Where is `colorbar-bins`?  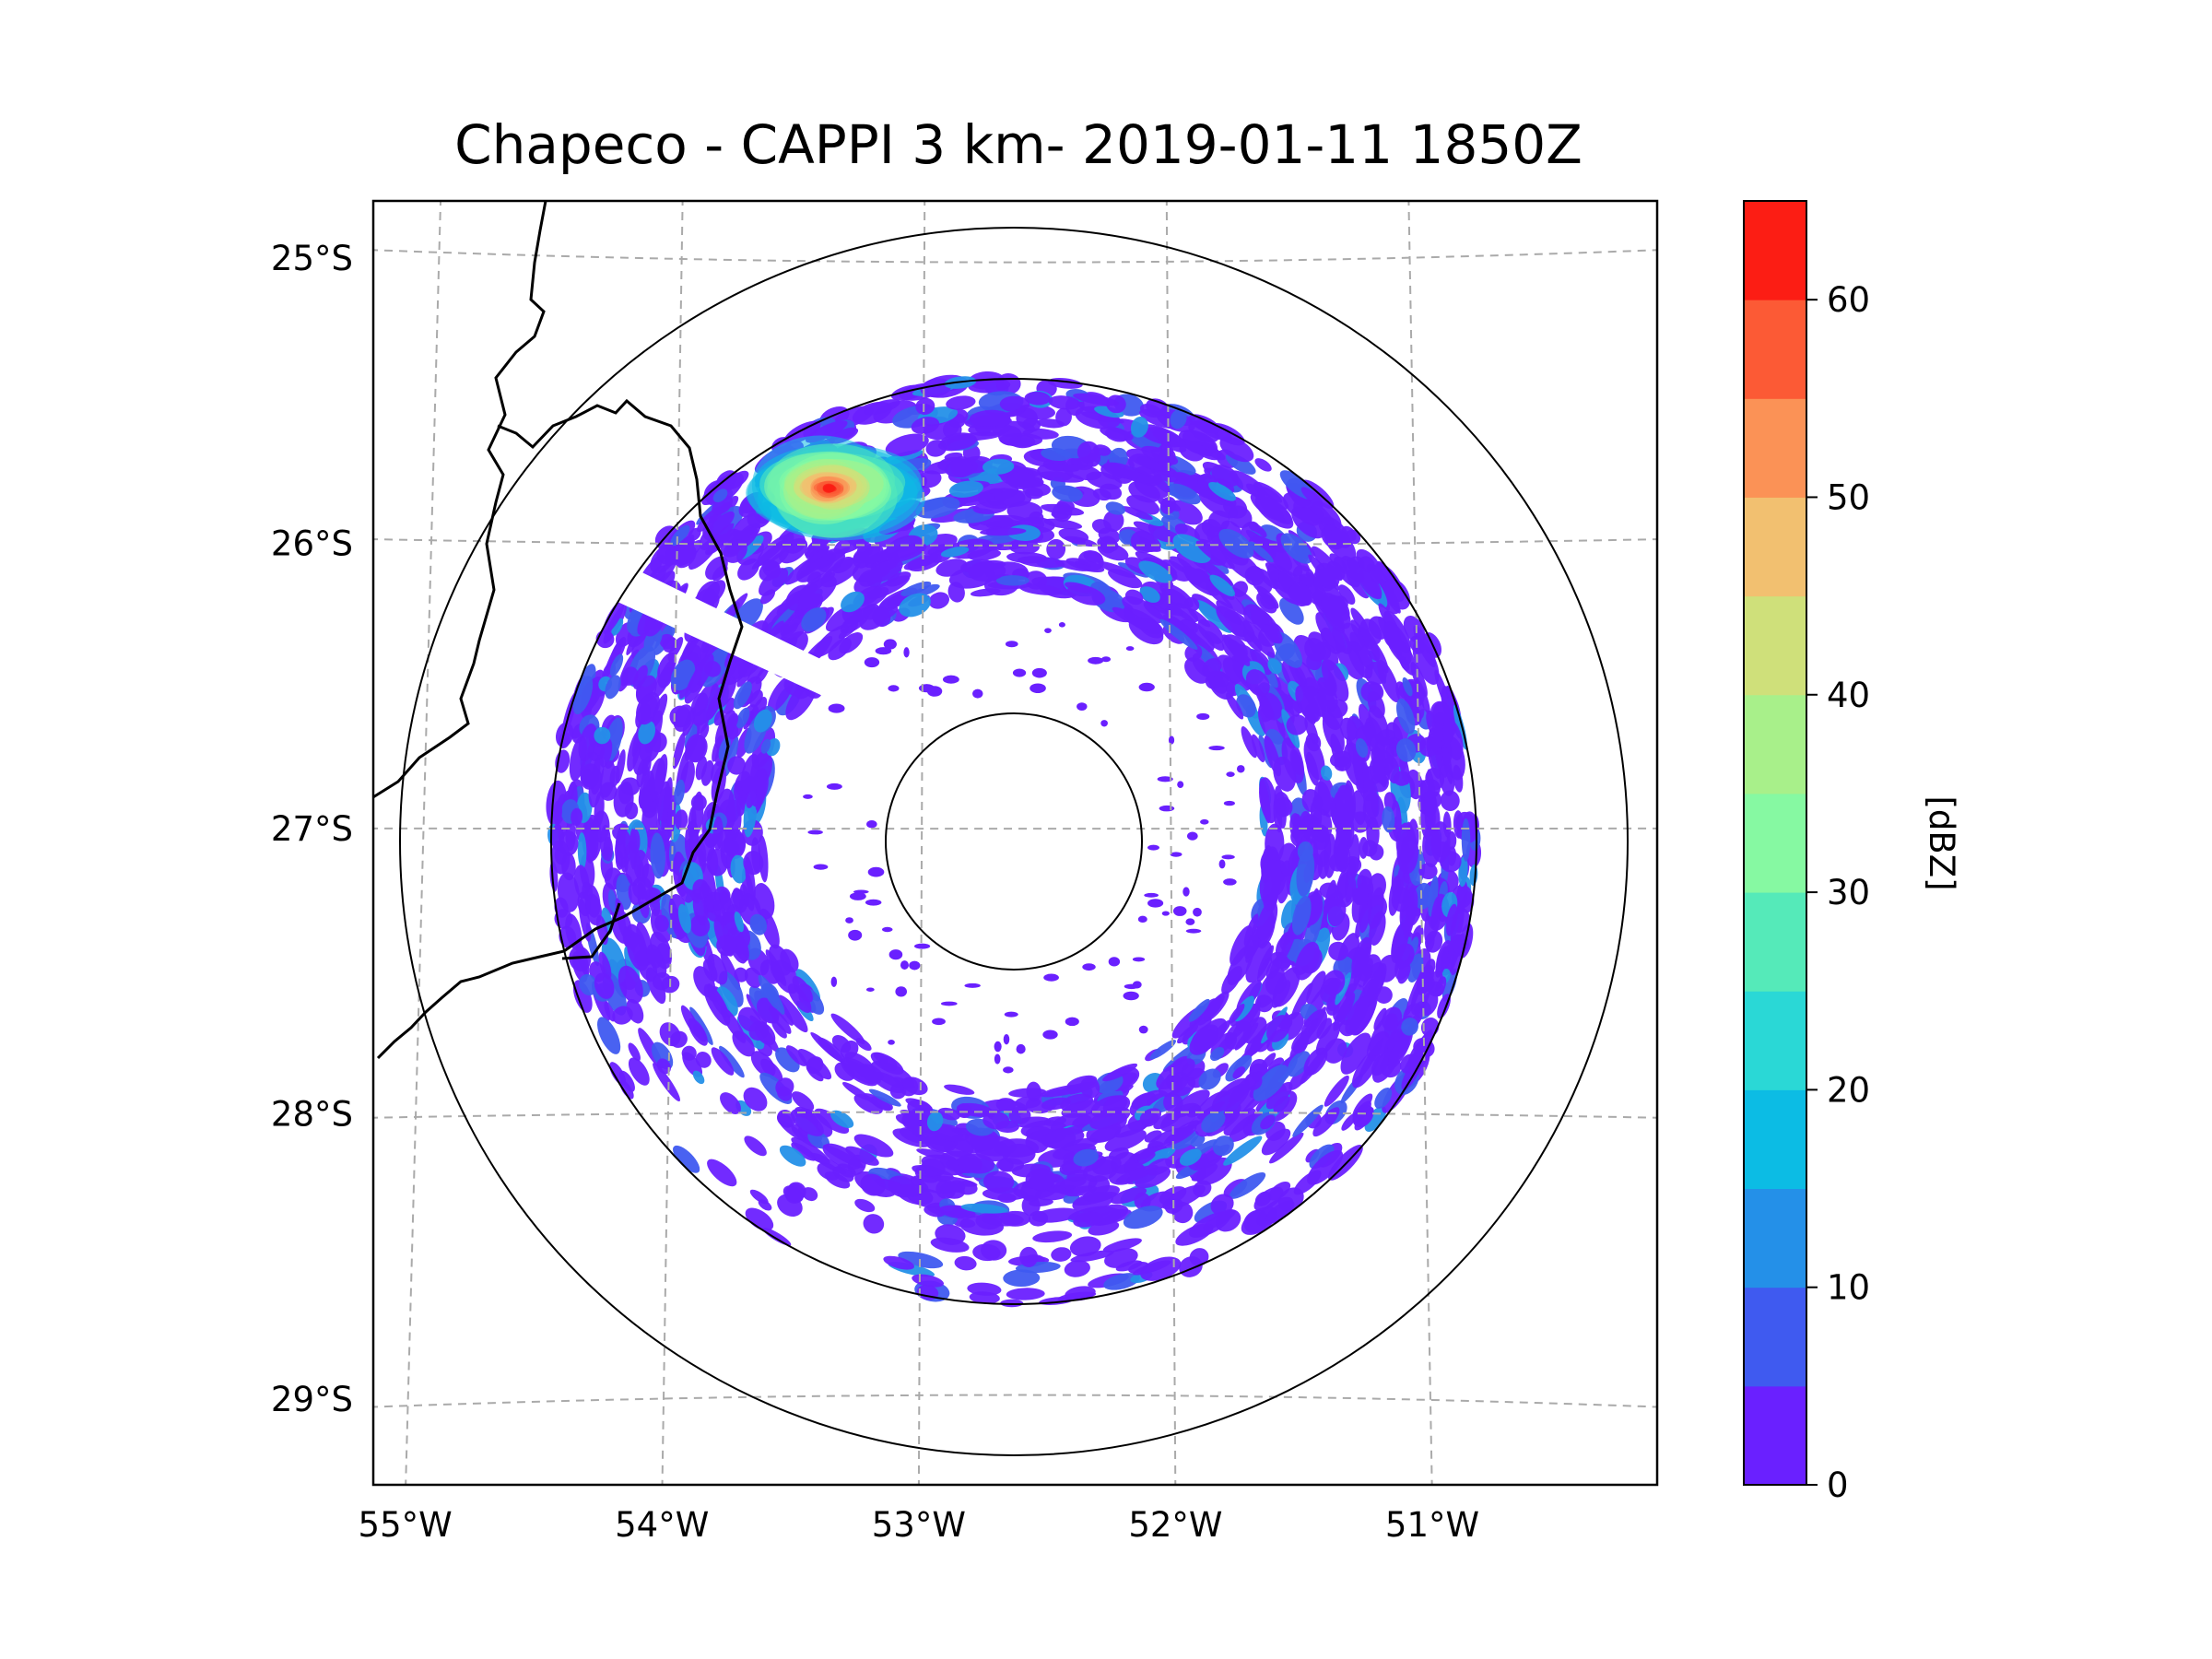
colorbar-bins is located at coordinates (1775, 843).